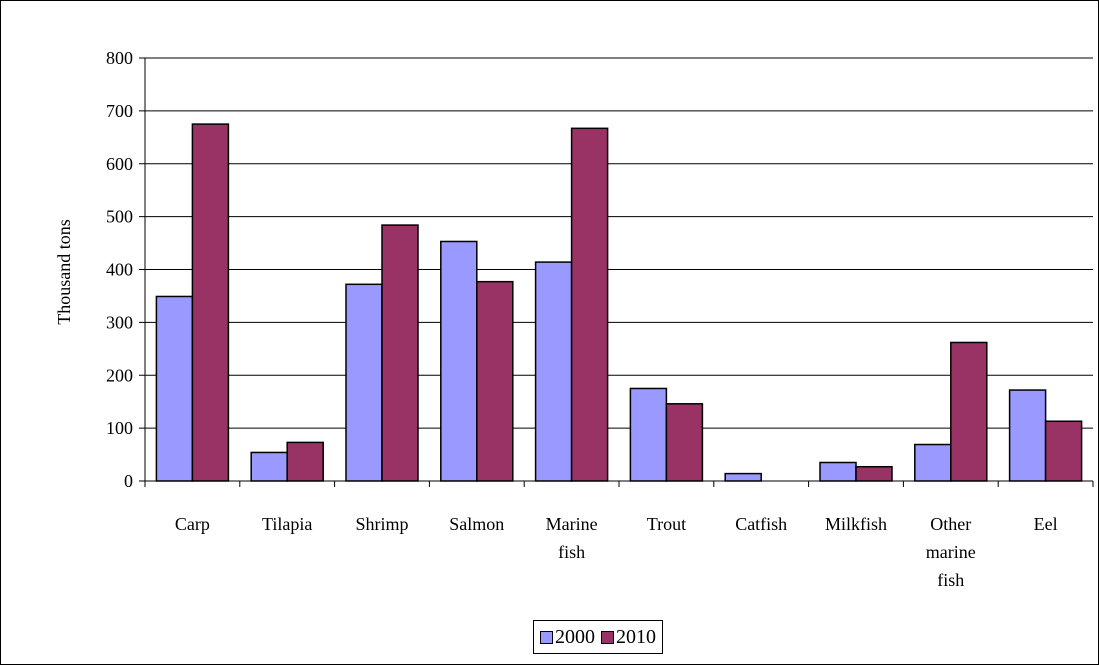  I want to click on x-tick-label: Shrimp, so click(381, 524).